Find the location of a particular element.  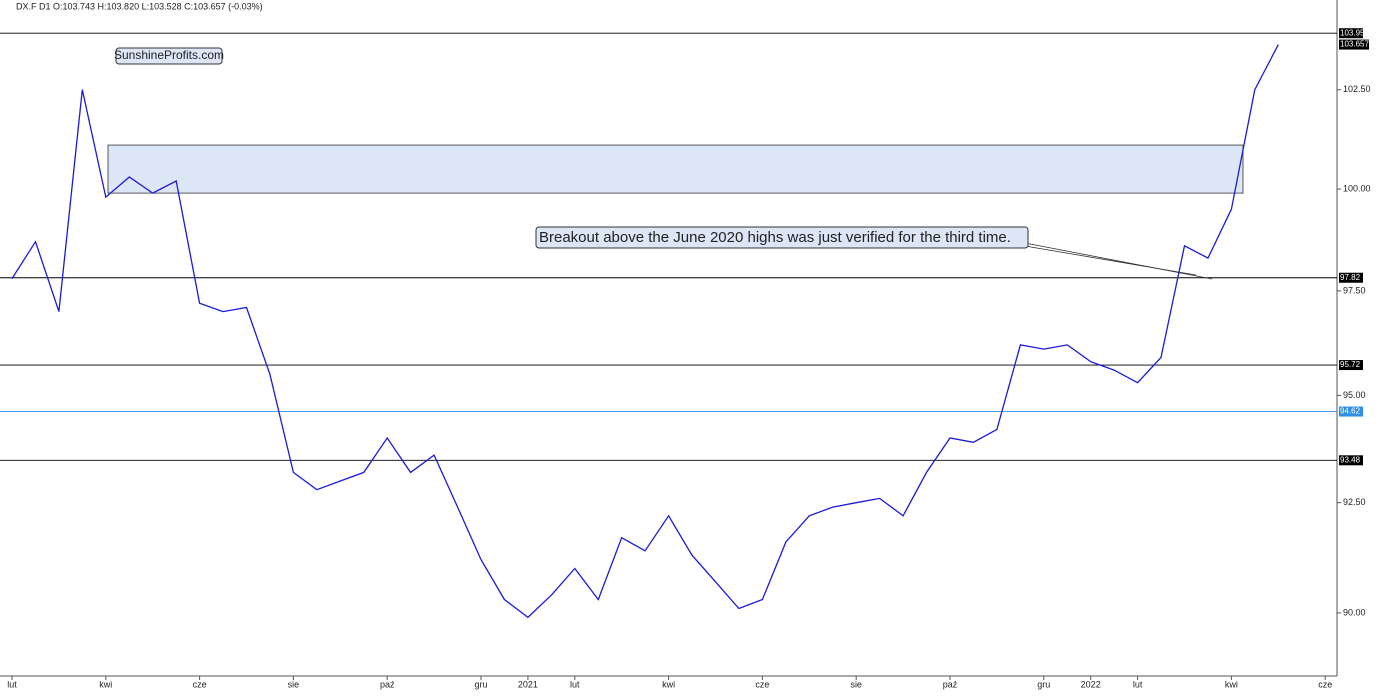

annotation-box is located at coordinates (782, 237).